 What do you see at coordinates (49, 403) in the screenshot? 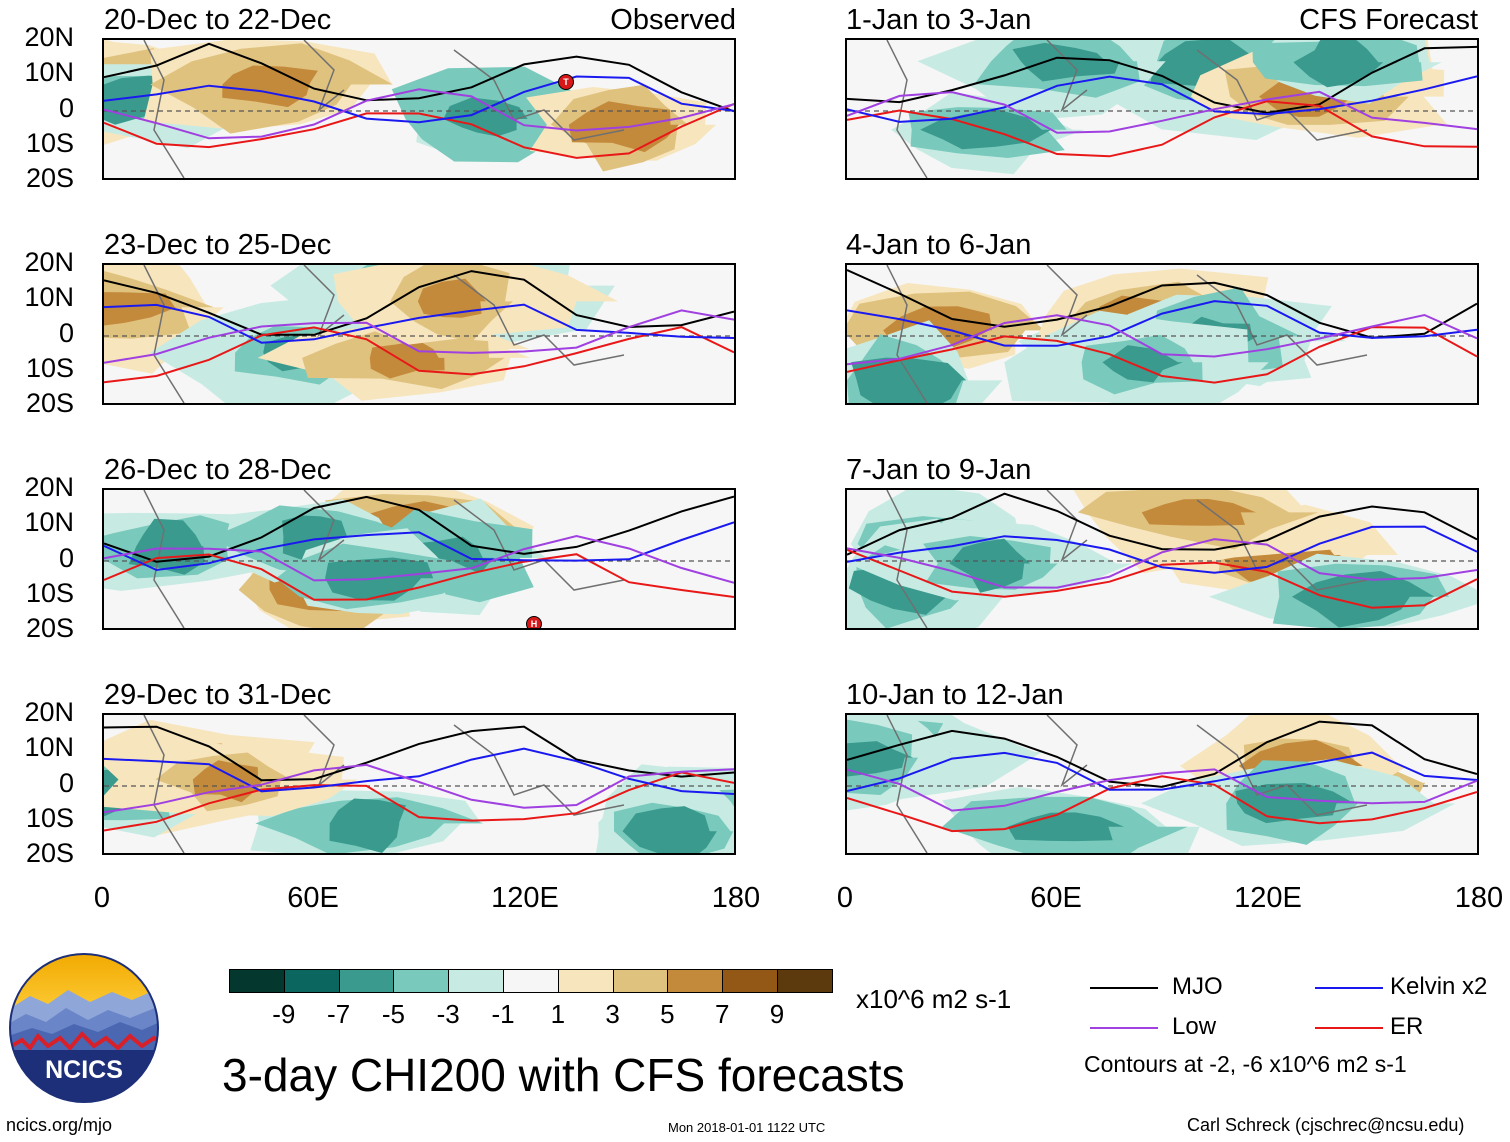
I see `lat-label-1-4: 20S` at bounding box center [49, 403].